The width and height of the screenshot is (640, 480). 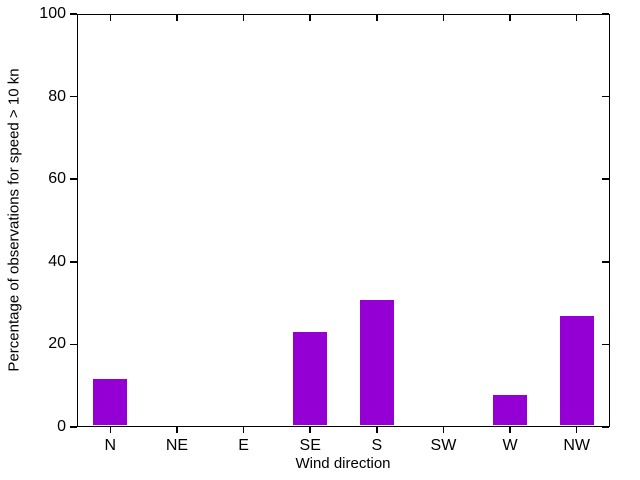 What do you see at coordinates (61, 426) in the screenshot?
I see `y-tick-label-0: 0` at bounding box center [61, 426].